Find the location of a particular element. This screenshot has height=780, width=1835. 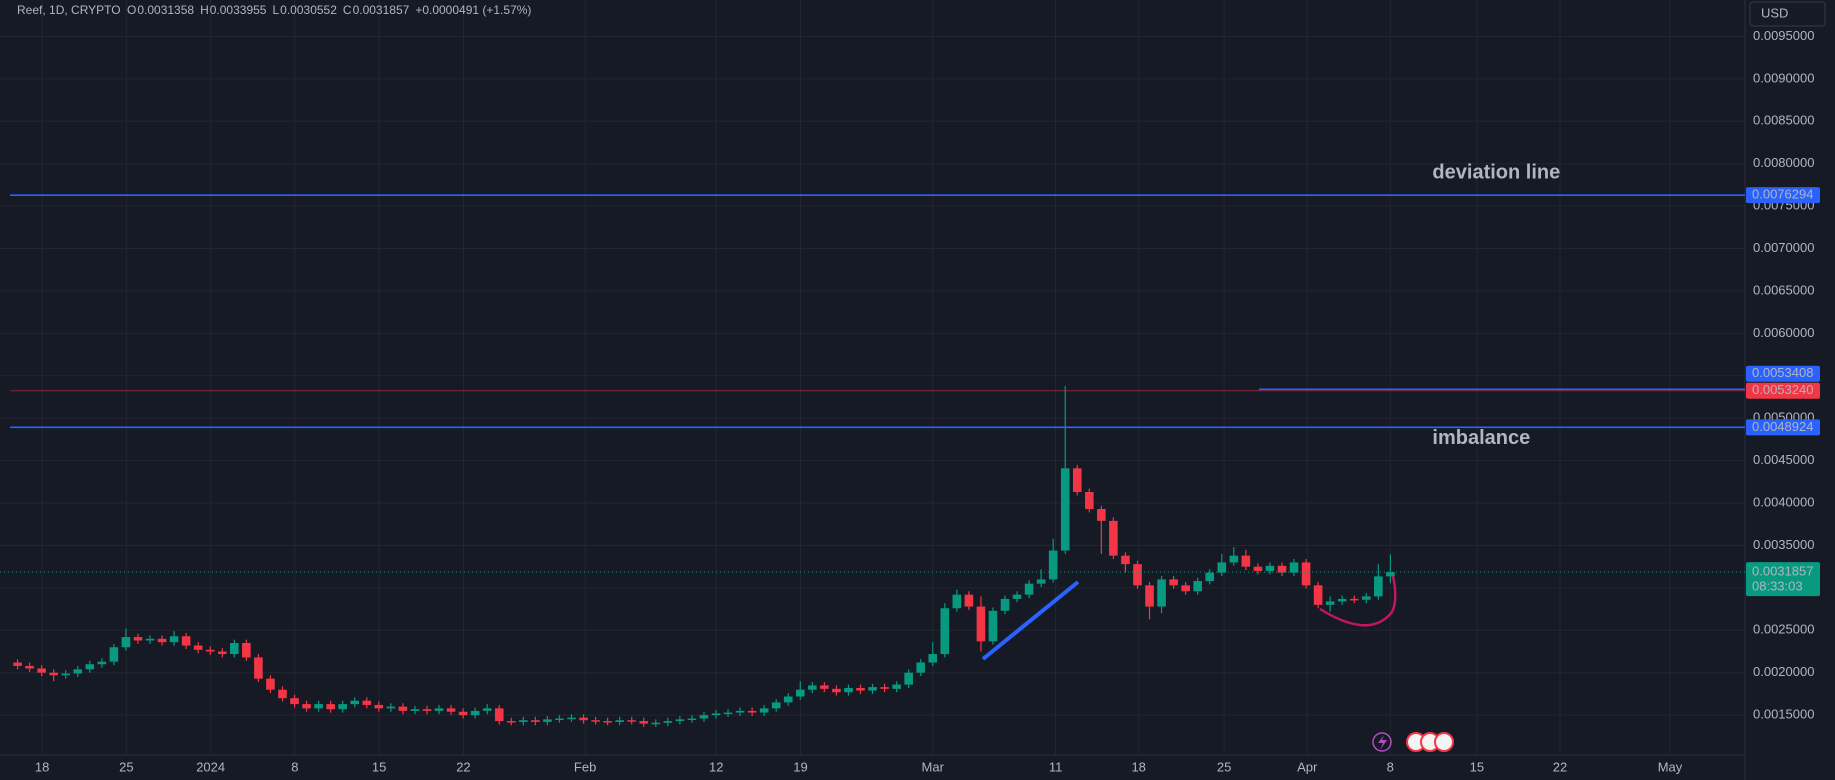

y-tick-label: 0.0090000 is located at coordinates (1783, 77).